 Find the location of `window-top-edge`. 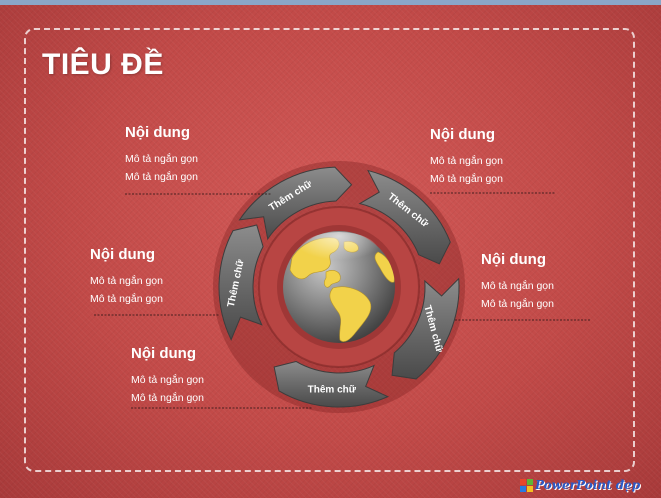

window-top-edge is located at coordinates (330, 2).